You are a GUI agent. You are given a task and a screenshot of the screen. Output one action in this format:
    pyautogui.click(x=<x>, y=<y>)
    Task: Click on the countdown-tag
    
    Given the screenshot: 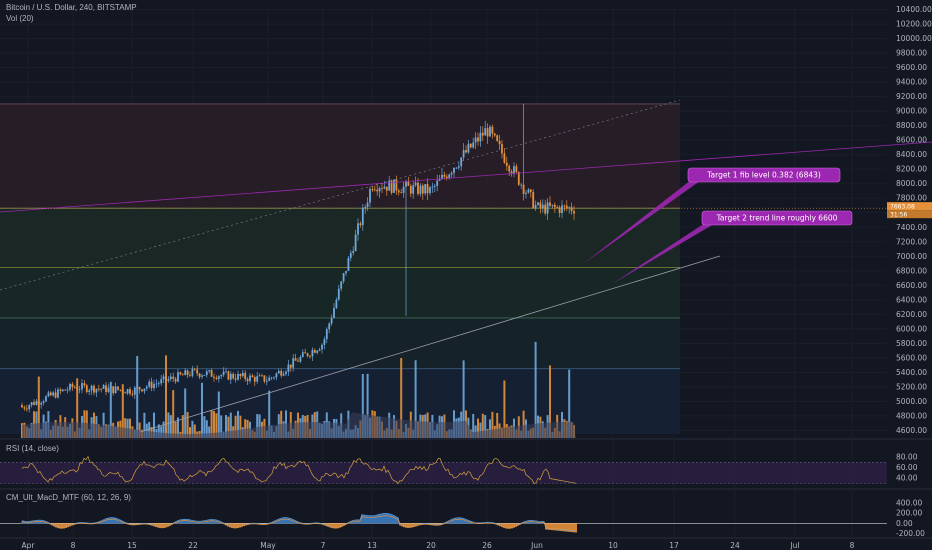 What is the action you would take?
    pyautogui.click(x=909, y=214)
    